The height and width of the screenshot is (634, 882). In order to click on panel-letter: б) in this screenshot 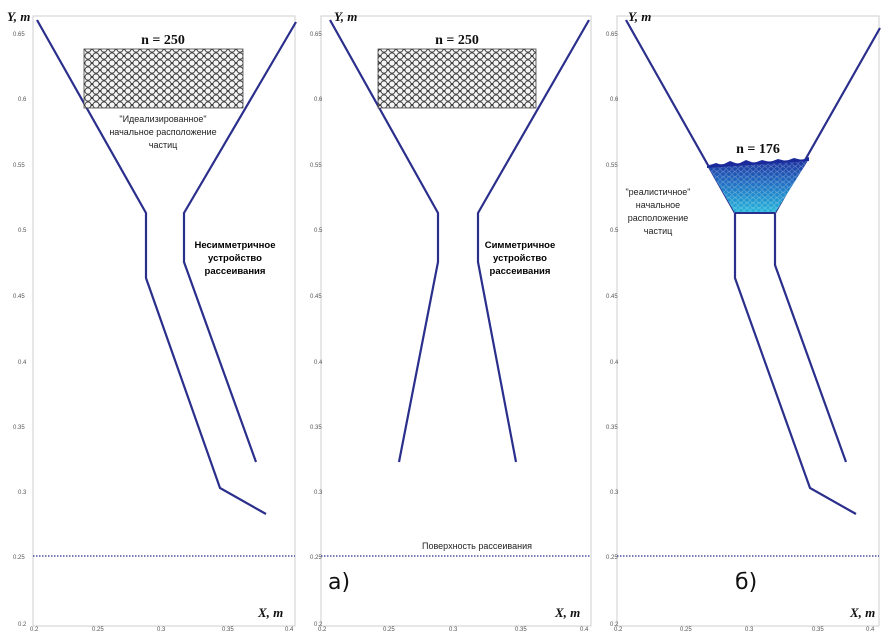, I will do `click(746, 582)`.